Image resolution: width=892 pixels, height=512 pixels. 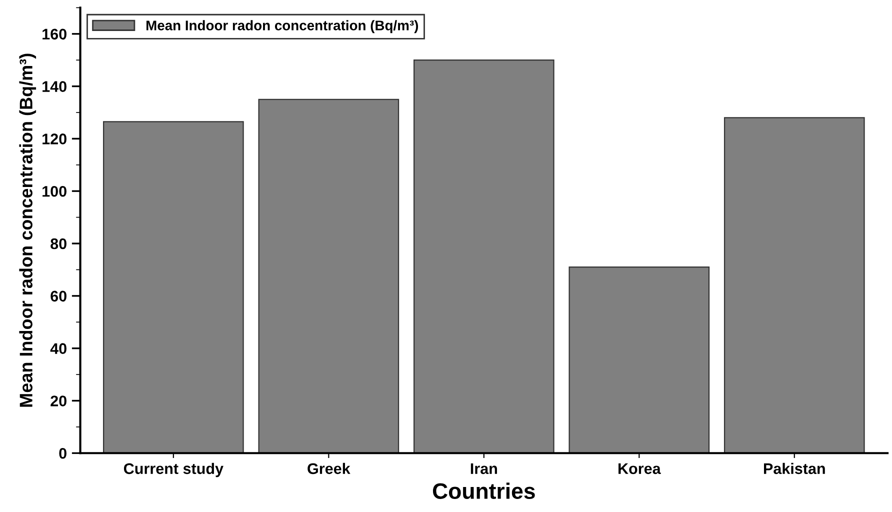 What do you see at coordinates (58, 348) in the screenshot?
I see `y-tick-label: 40` at bounding box center [58, 348].